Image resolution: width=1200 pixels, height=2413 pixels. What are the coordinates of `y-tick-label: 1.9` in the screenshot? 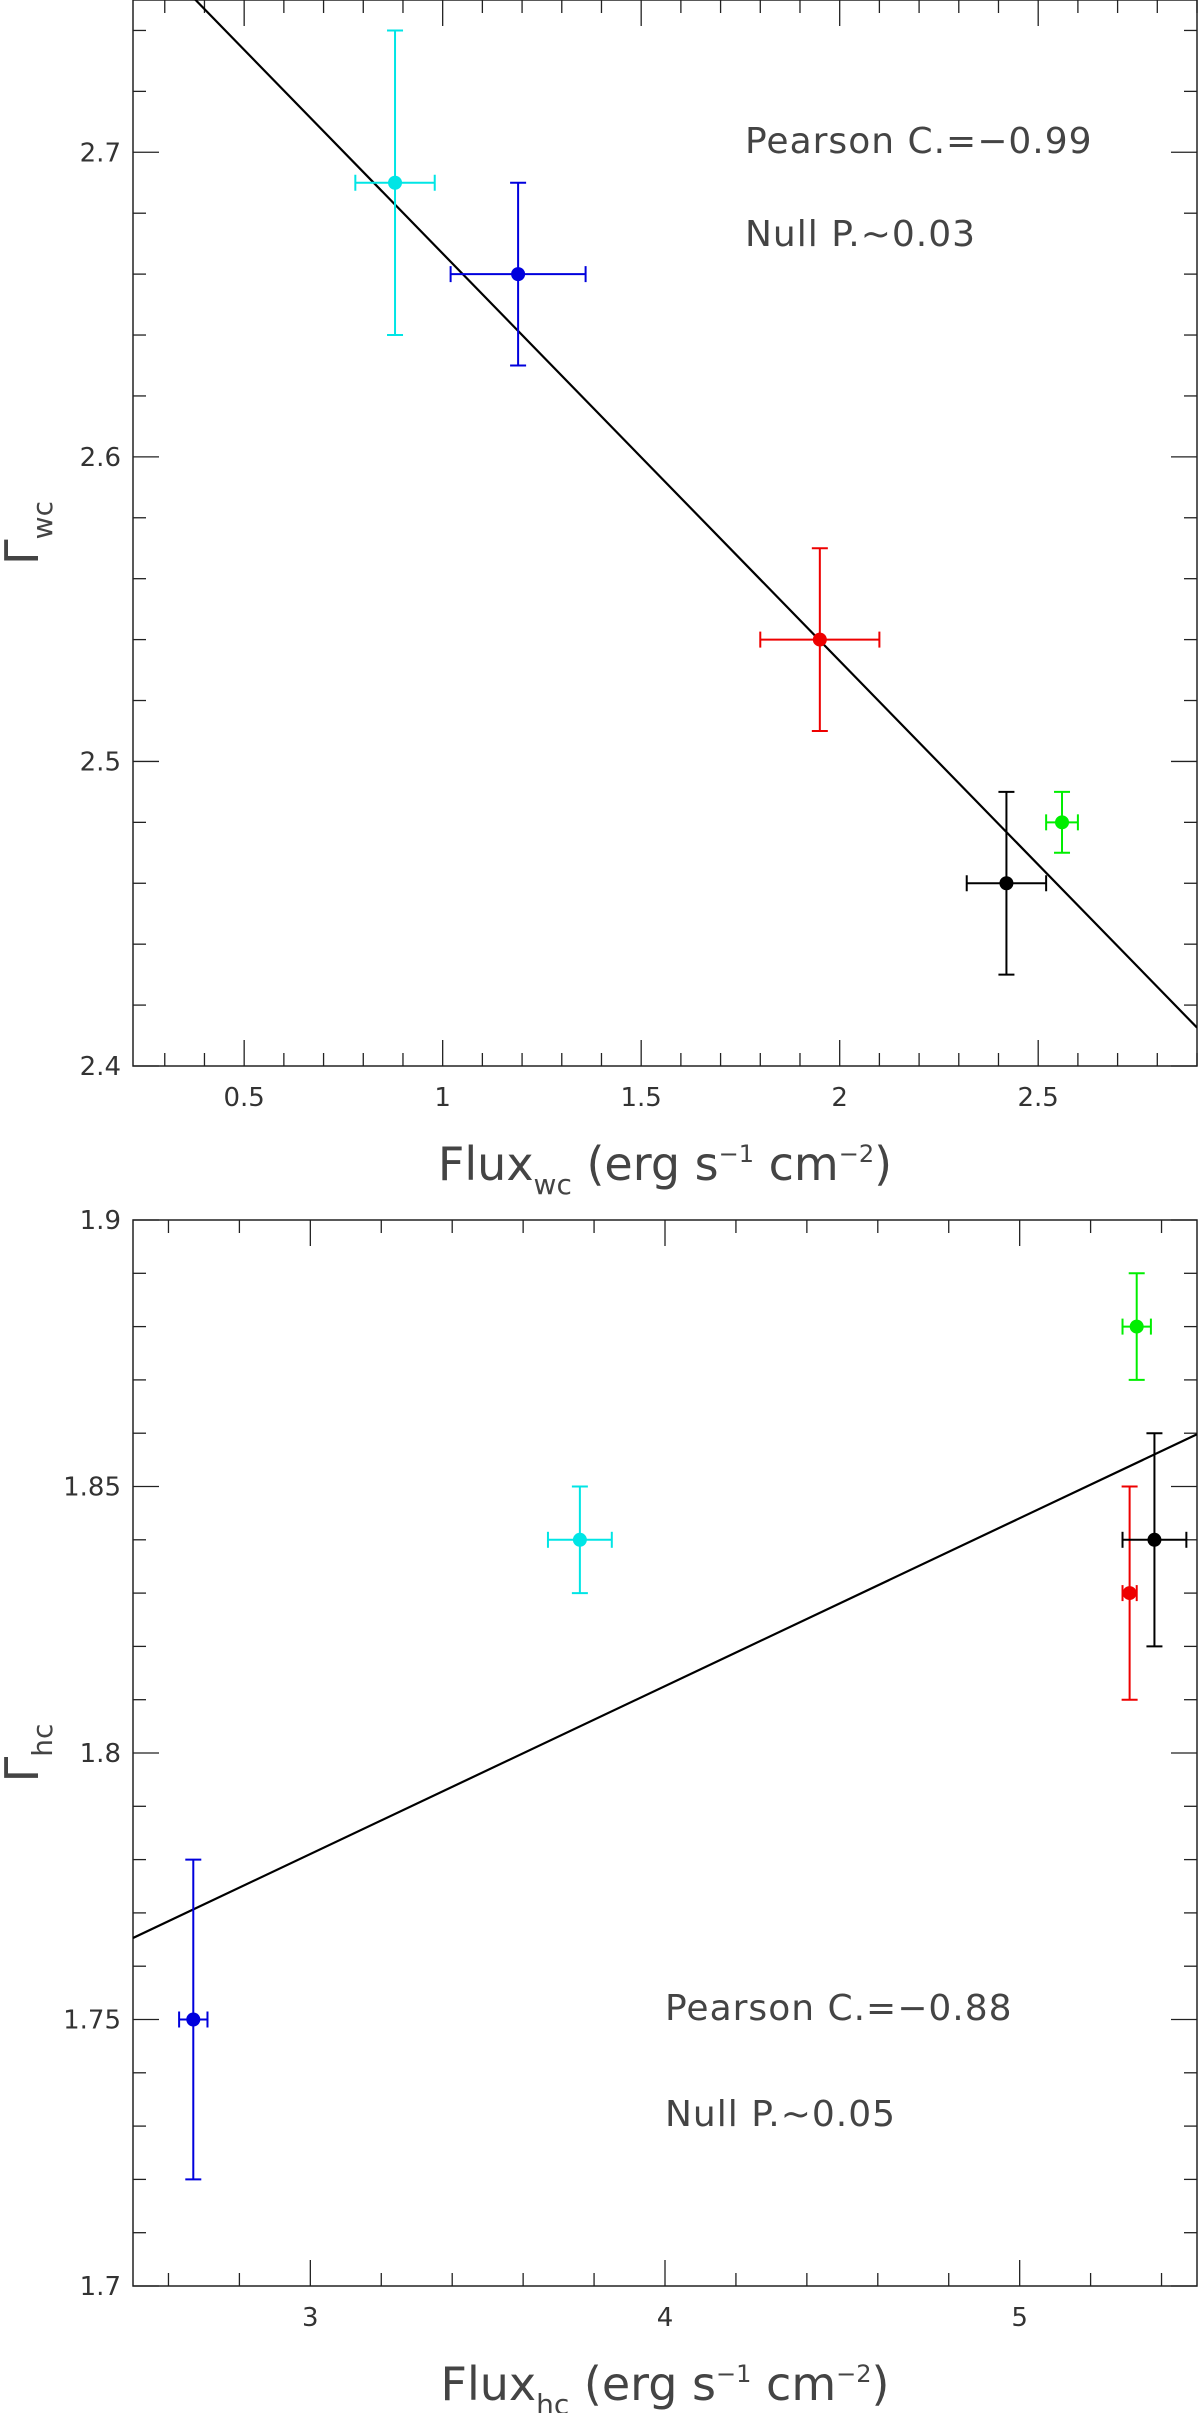 It's located at (100, 1221).